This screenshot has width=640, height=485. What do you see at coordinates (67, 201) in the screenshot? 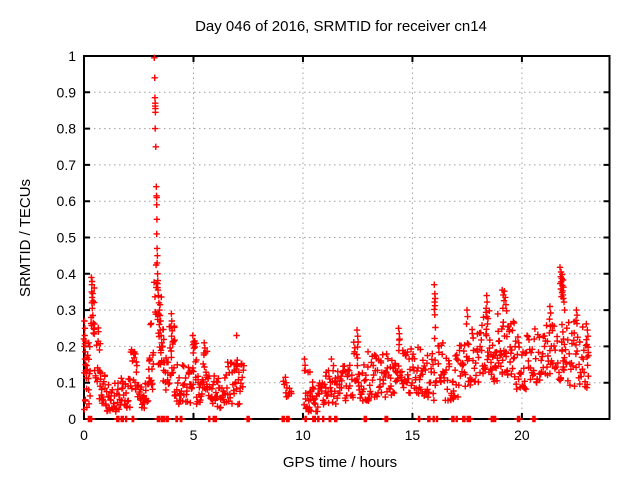
I see `y-tick-label: 0.6` at bounding box center [67, 201].